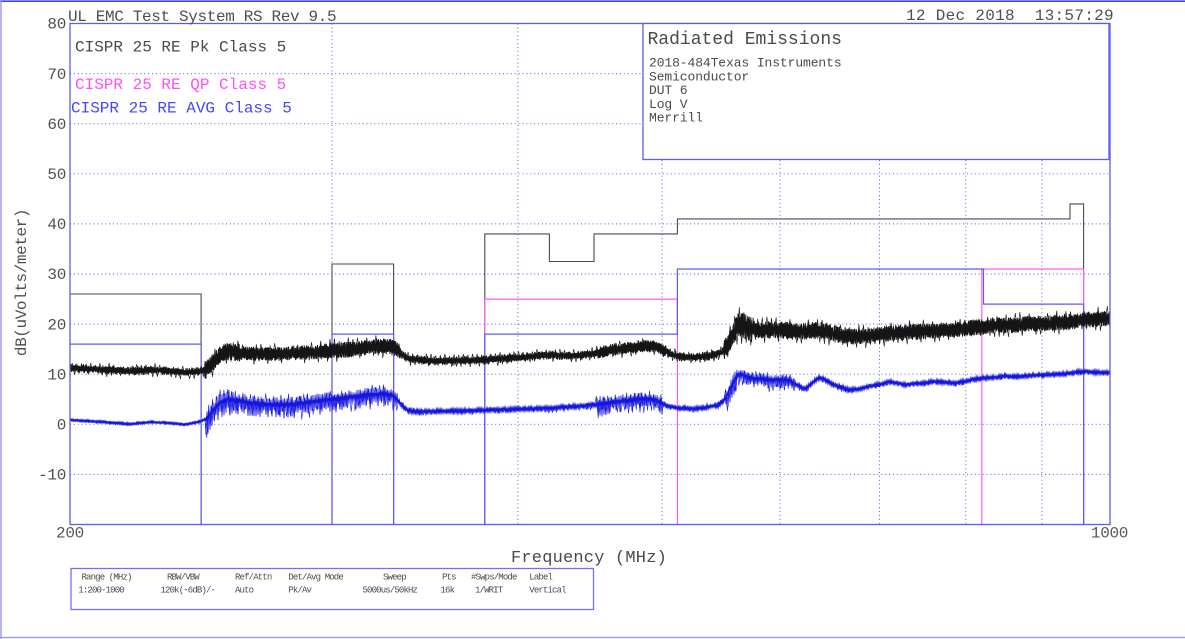  What do you see at coordinates (56, 225) in the screenshot?
I see `svg-text: 40` at bounding box center [56, 225].